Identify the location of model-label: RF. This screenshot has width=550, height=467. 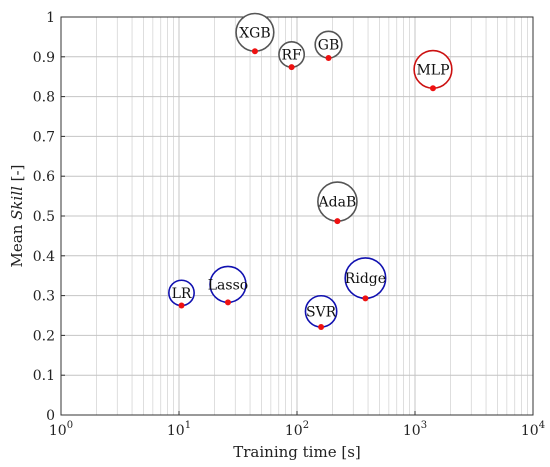
(291, 55).